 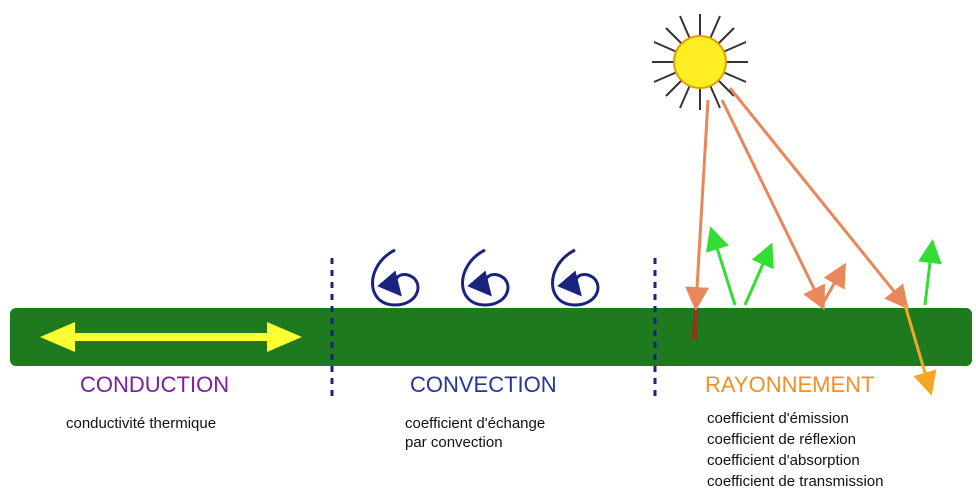 What do you see at coordinates (778, 418) in the screenshot?
I see `section-line: coefficient d'émission` at bounding box center [778, 418].